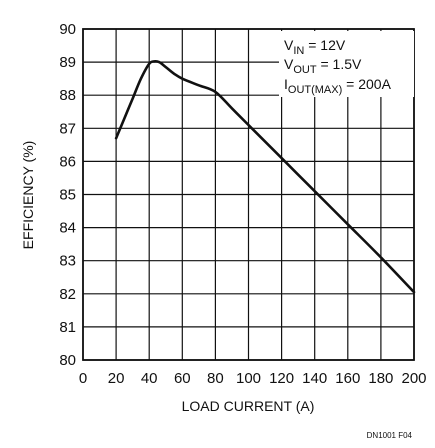  I want to click on x-axis-title: LOAD CURRENT (A), so click(248, 406).